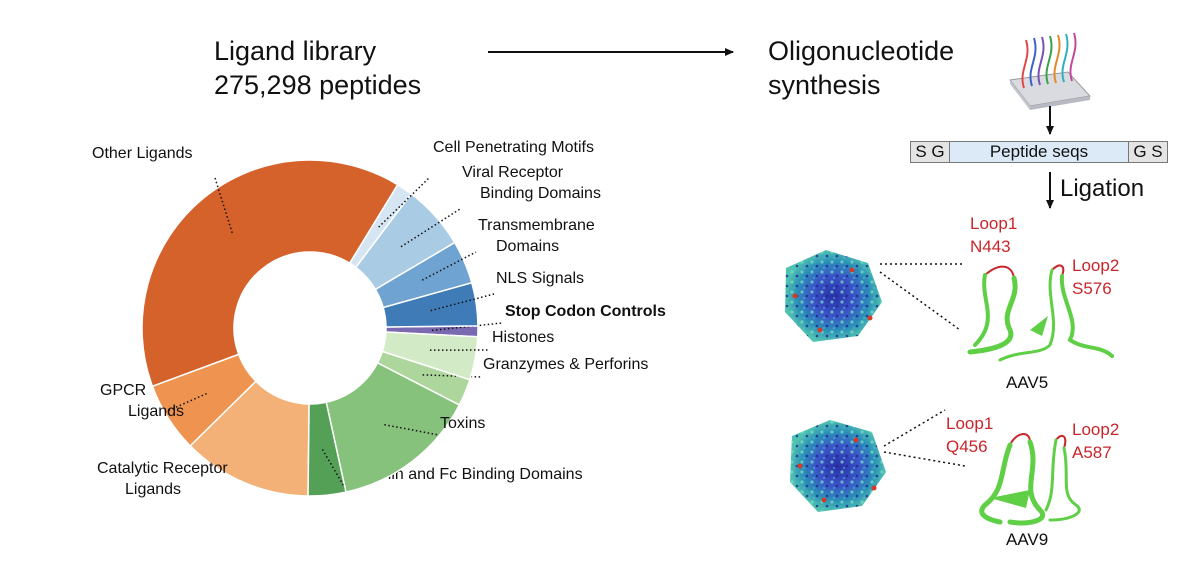  Describe the element at coordinates (967, 446) in the screenshot. I see `aav9-loop1-site: Q456` at that location.